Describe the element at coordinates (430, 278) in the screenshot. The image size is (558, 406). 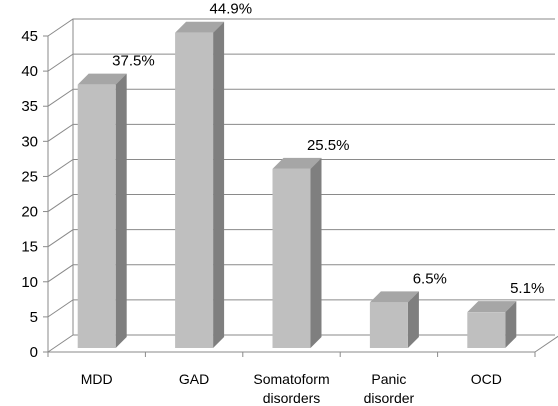
I see `data-label: 6.5%` at that location.